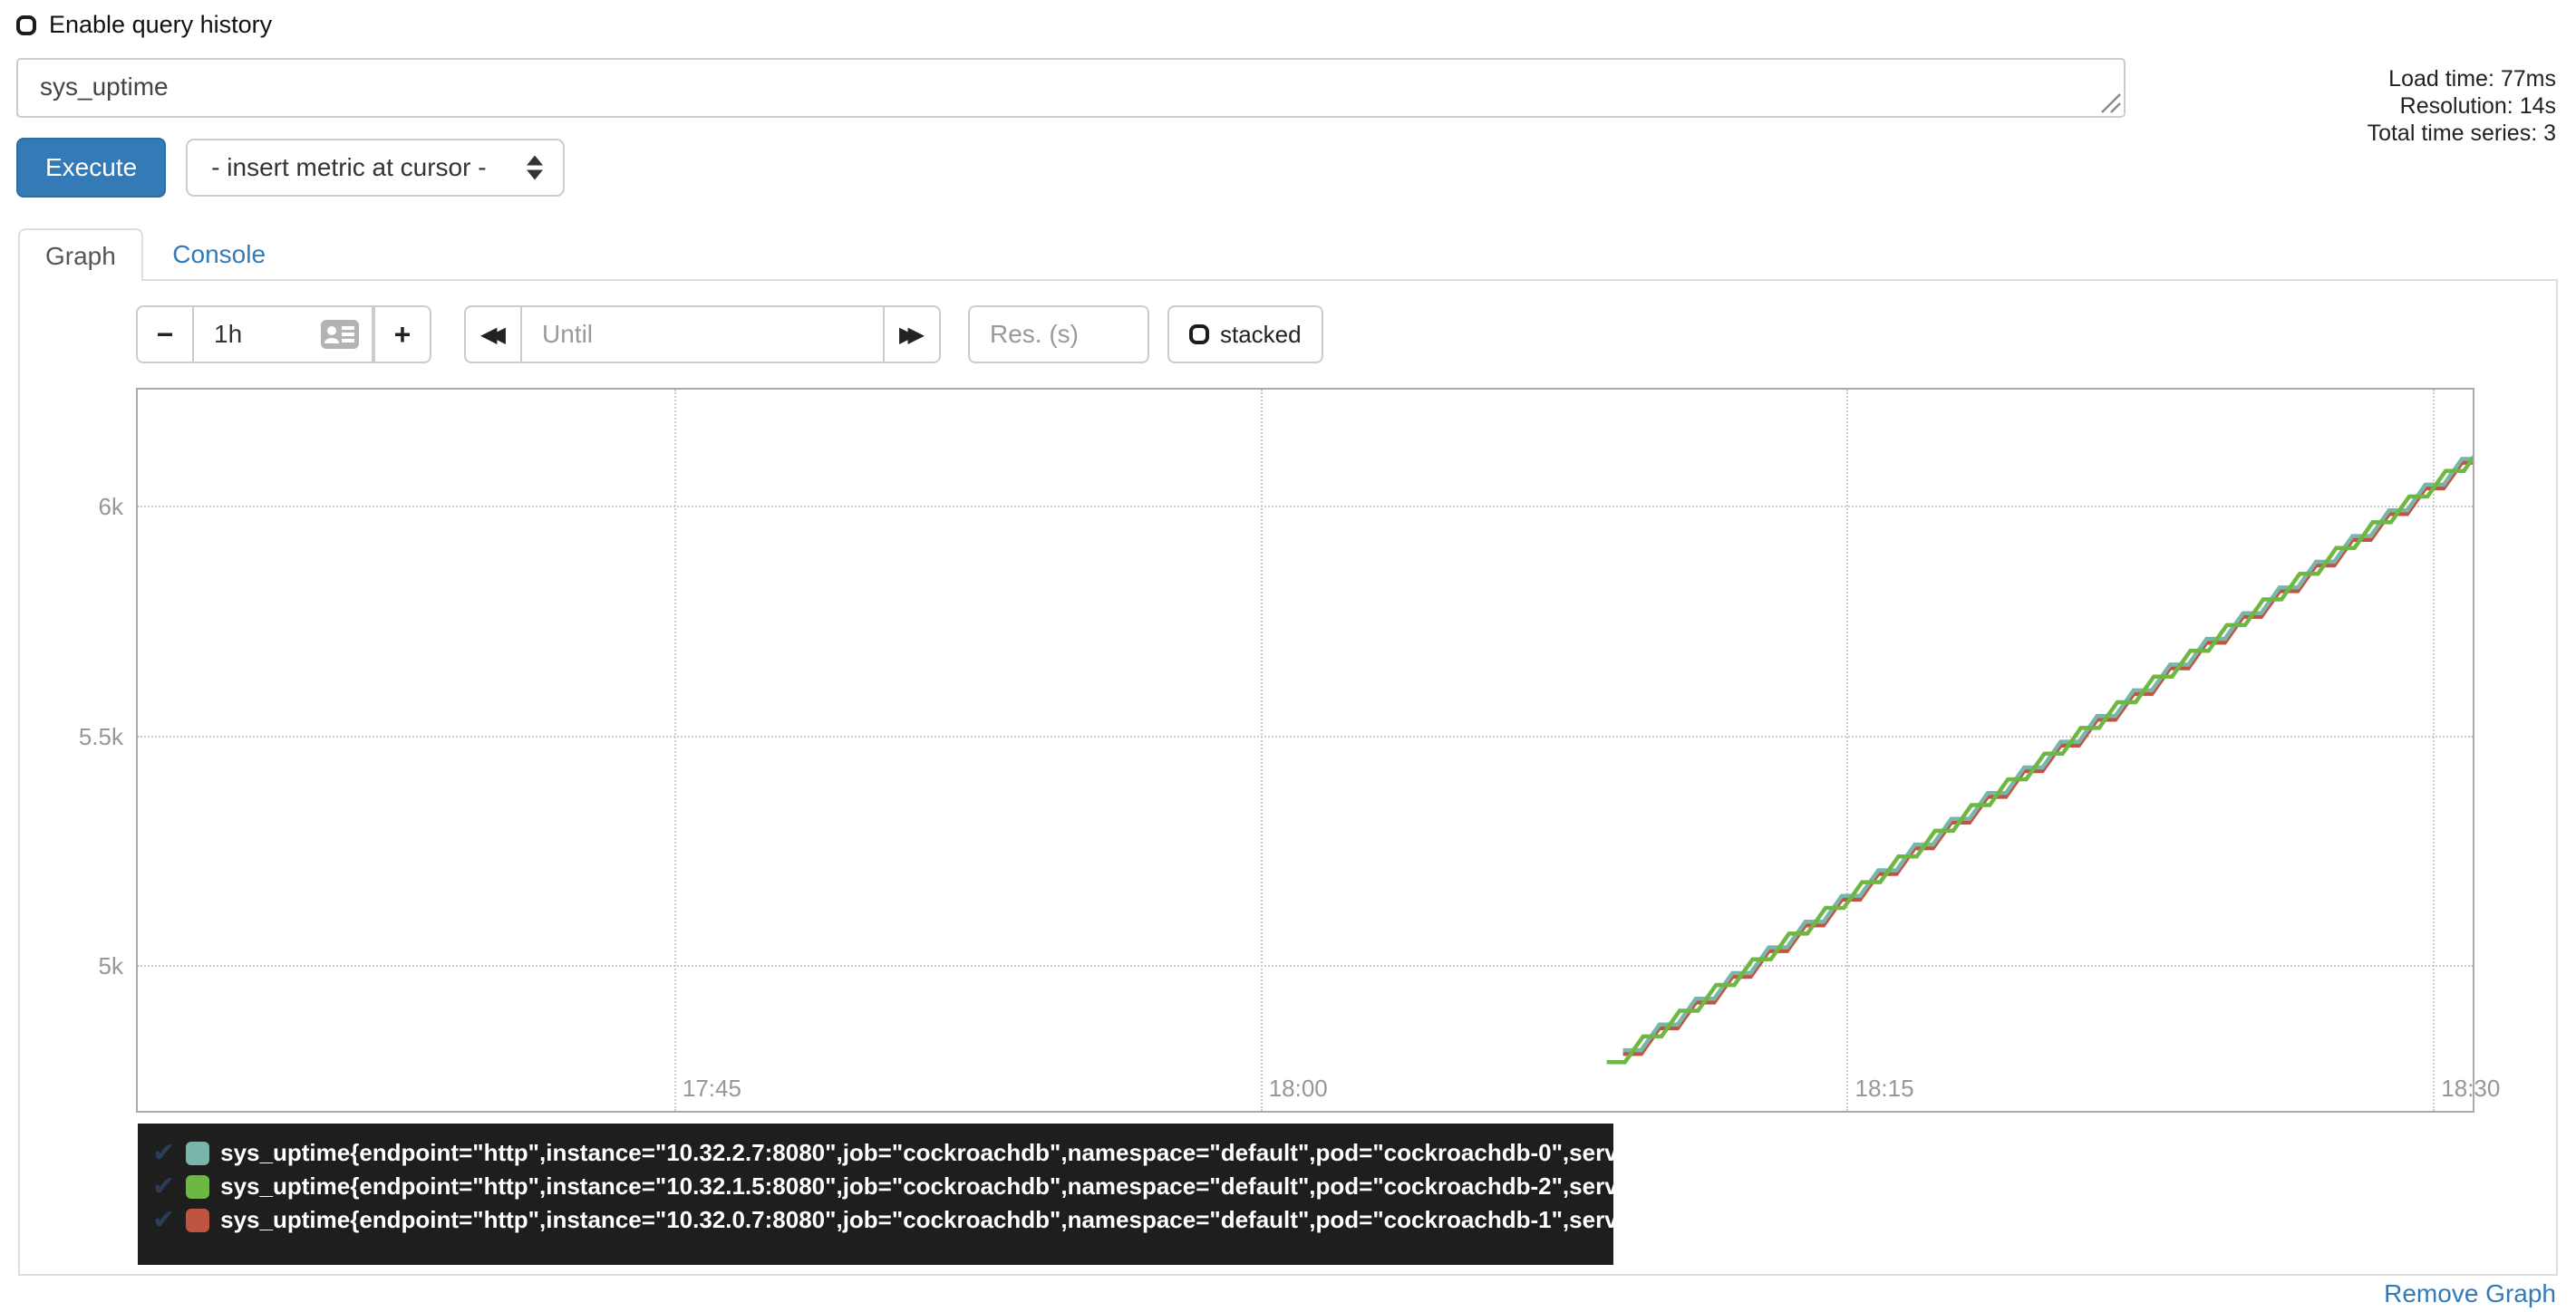 The width and height of the screenshot is (2576, 1312). What do you see at coordinates (1298, 1088) in the screenshot?
I see `x-tick-label: 18:00` at bounding box center [1298, 1088].